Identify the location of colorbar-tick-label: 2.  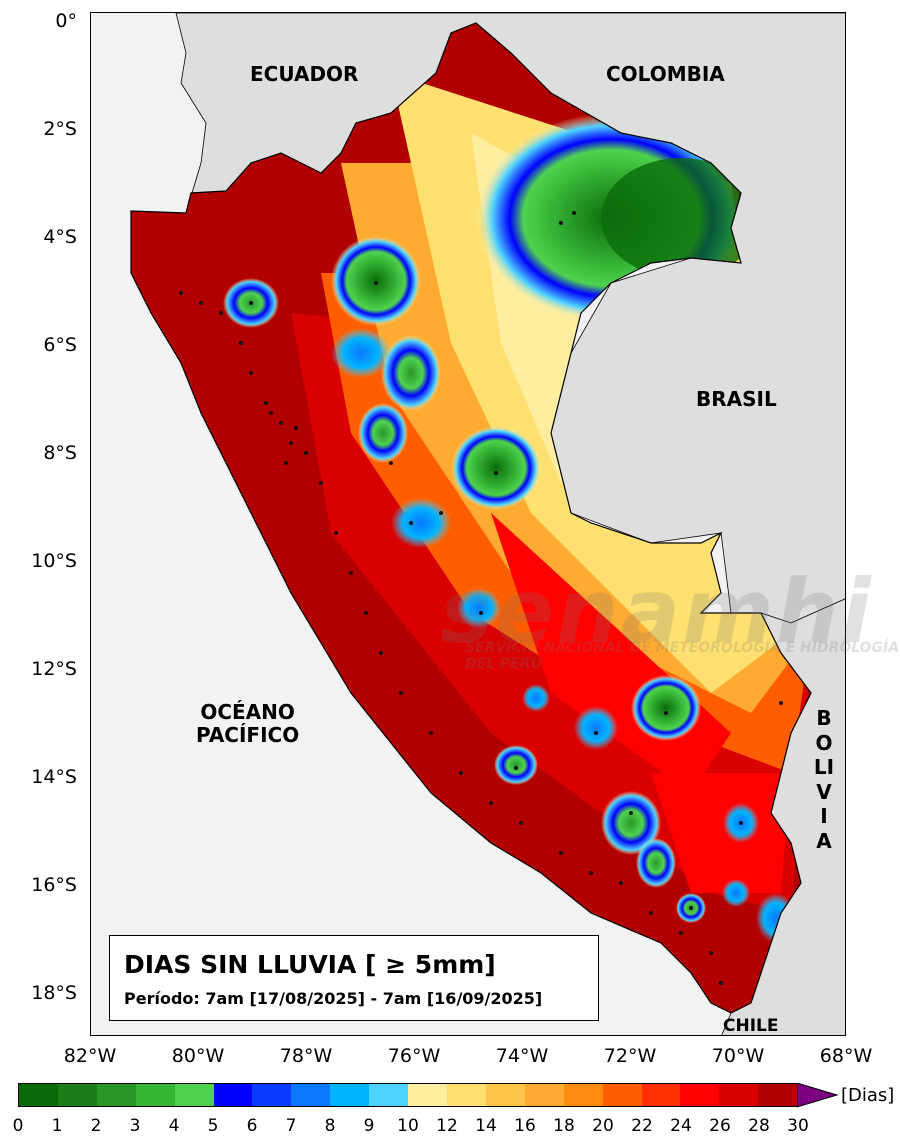
(96, 1126).